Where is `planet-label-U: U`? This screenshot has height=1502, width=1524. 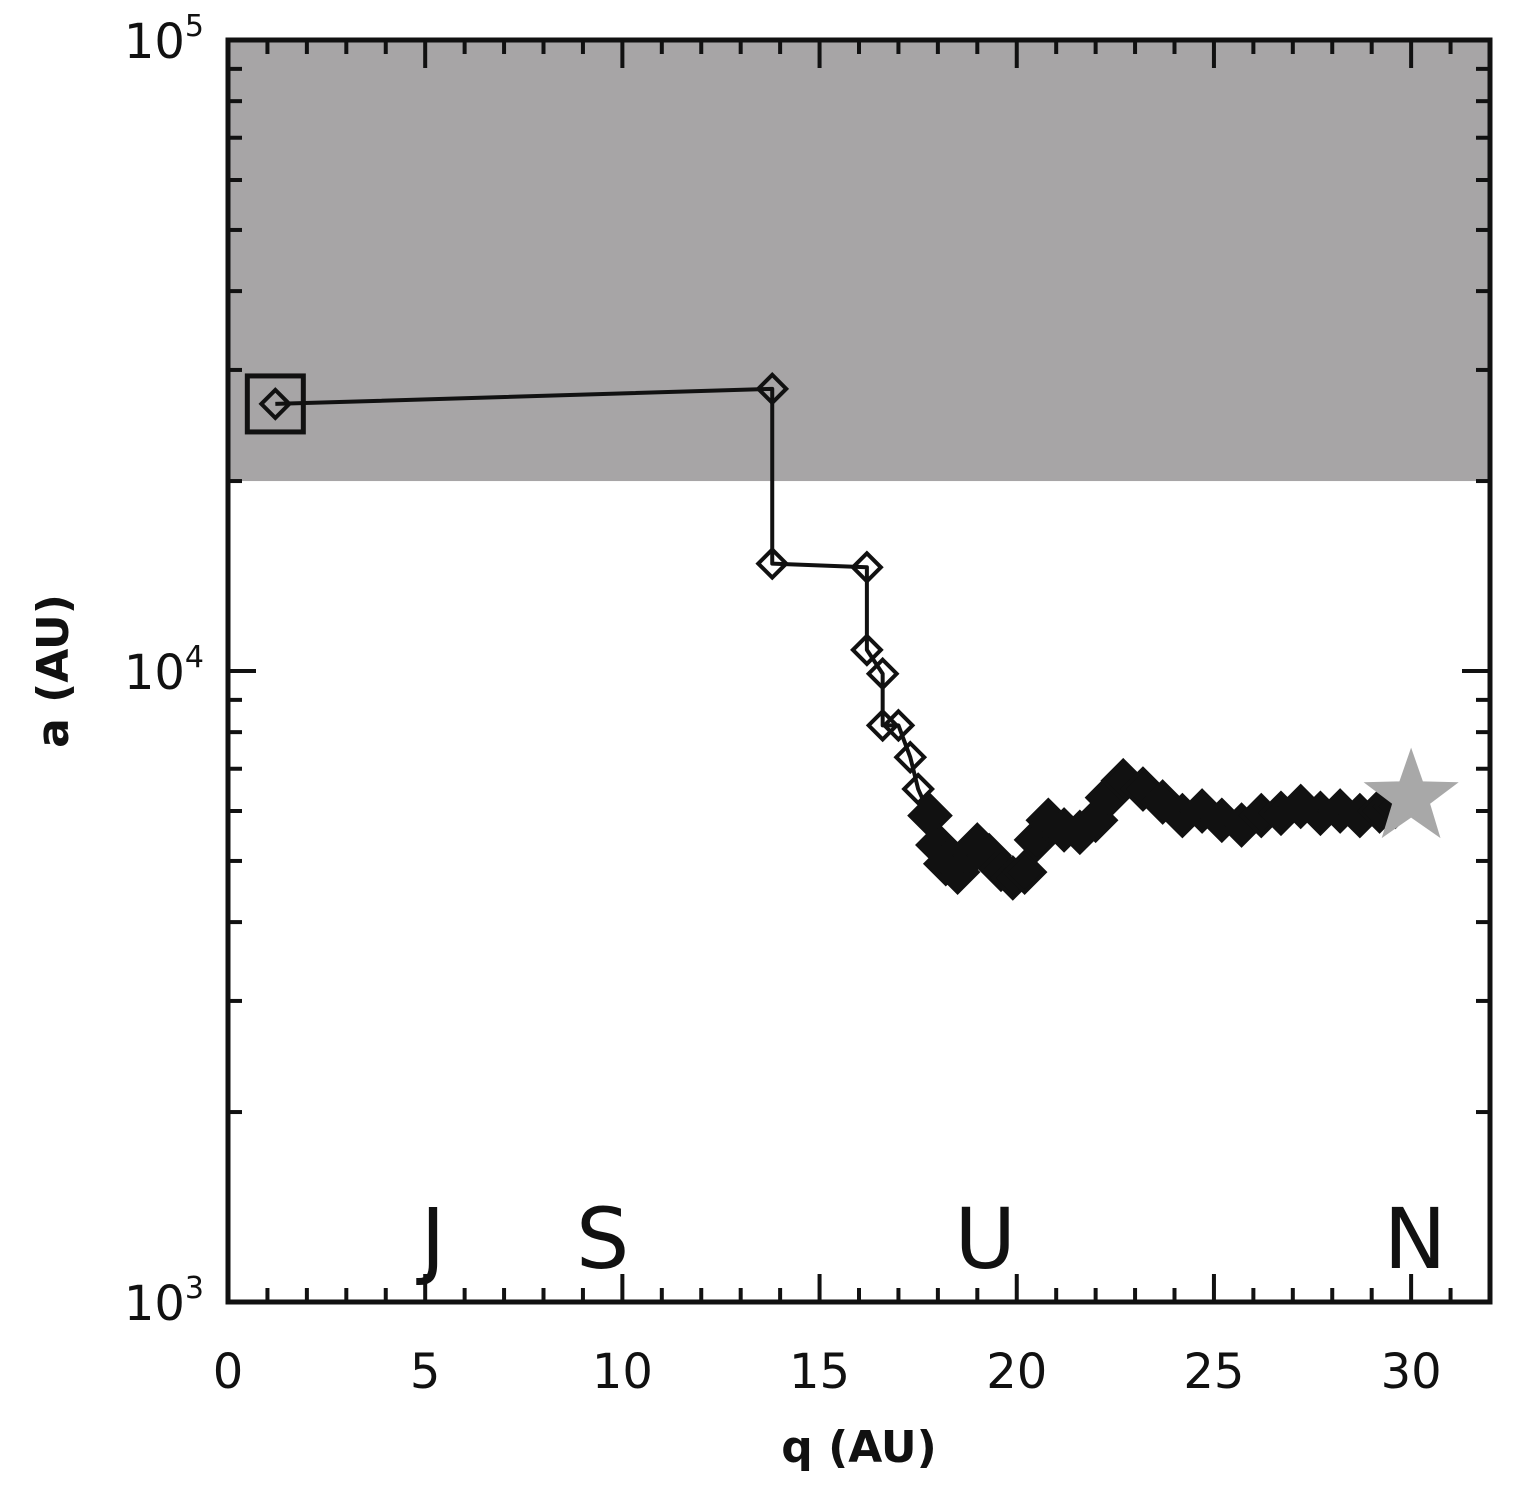 planet-label-U: U is located at coordinates (984, 1239).